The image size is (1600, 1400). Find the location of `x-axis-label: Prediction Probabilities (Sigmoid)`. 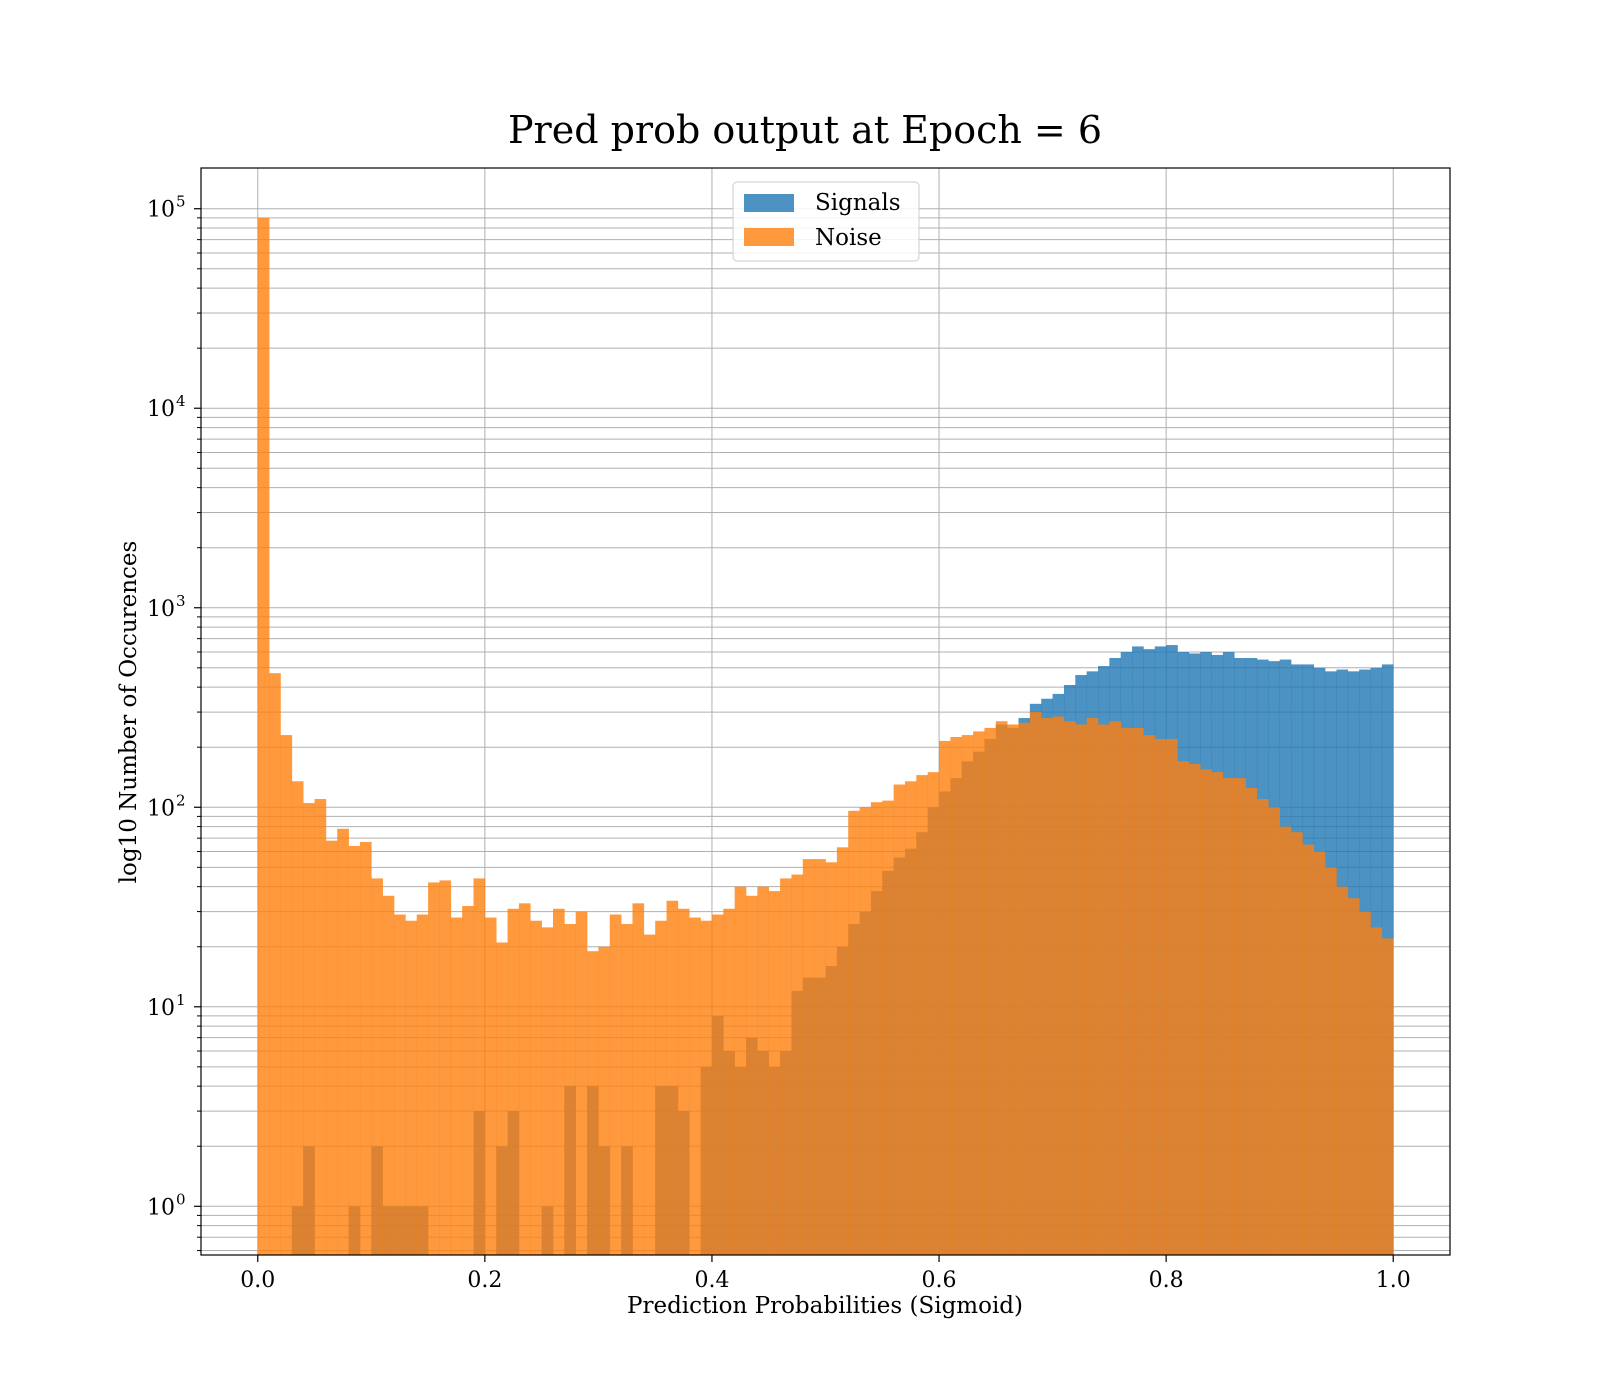

x-axis-label: Prediction Probabilities (Sigmoid) is located at coordinates (825, 1306).